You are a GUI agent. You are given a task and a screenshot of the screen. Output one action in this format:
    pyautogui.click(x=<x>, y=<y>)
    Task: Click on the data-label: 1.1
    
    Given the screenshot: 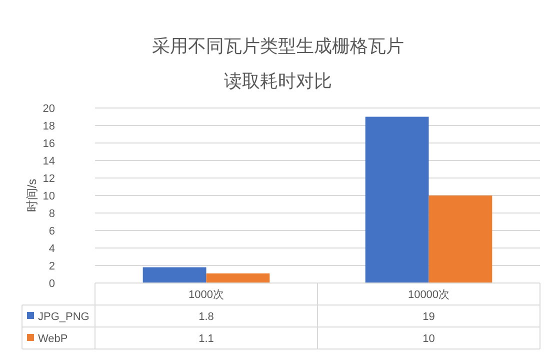 What is the action you would take?
    pyautogui.click(x=206, y=339)
    